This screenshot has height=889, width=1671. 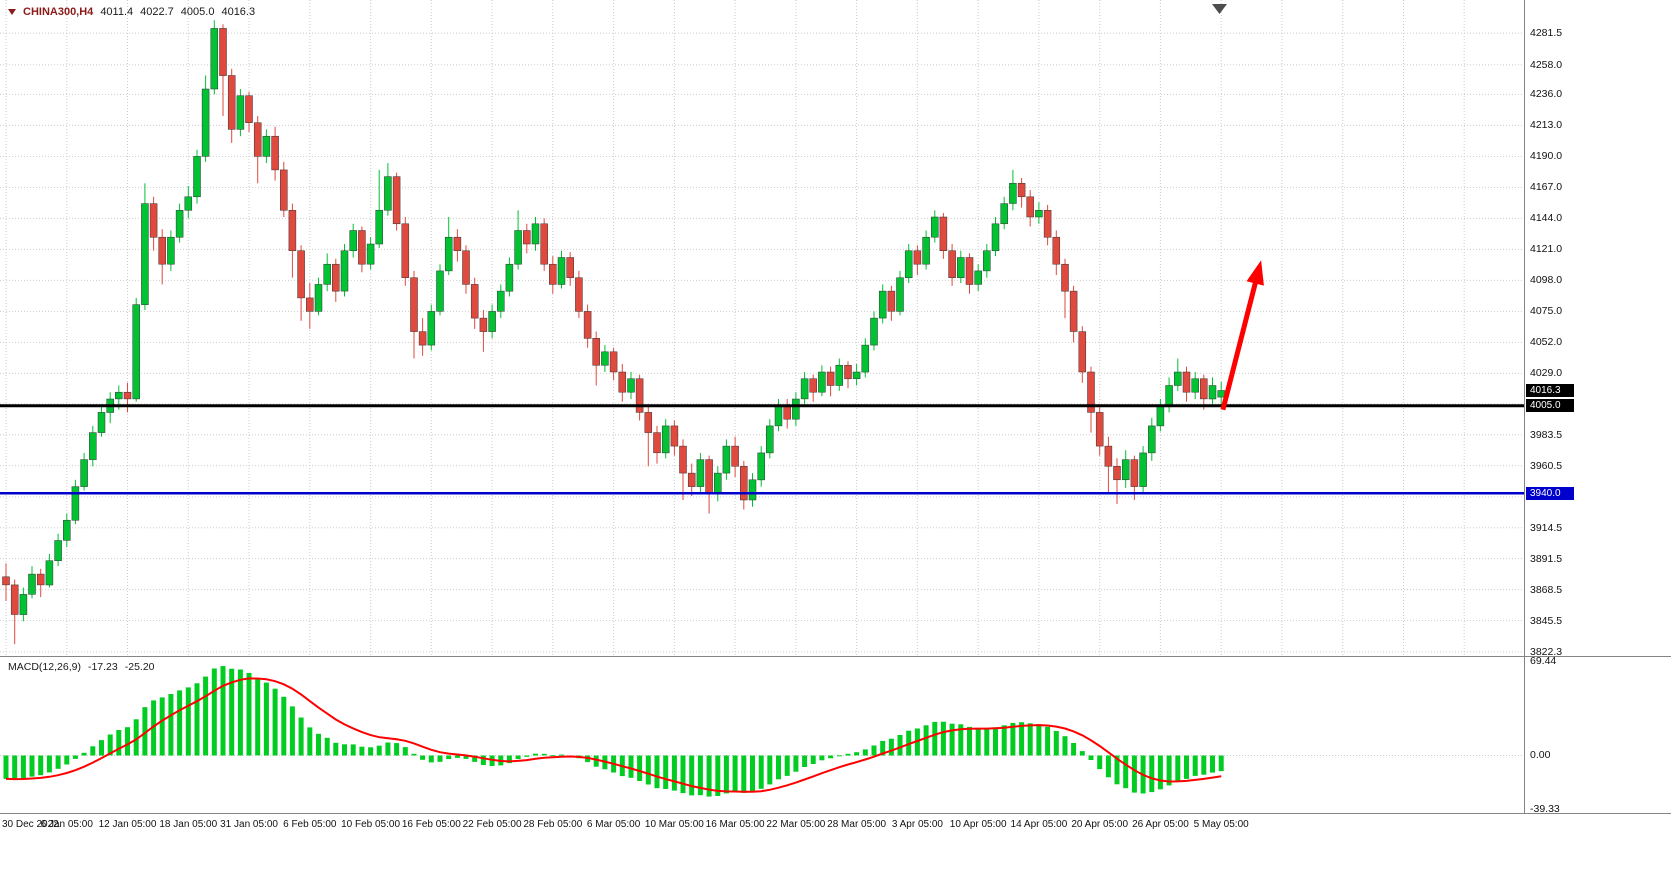 I want to click on price-tick-label: 3983.5, so click(x=1546, y=434).